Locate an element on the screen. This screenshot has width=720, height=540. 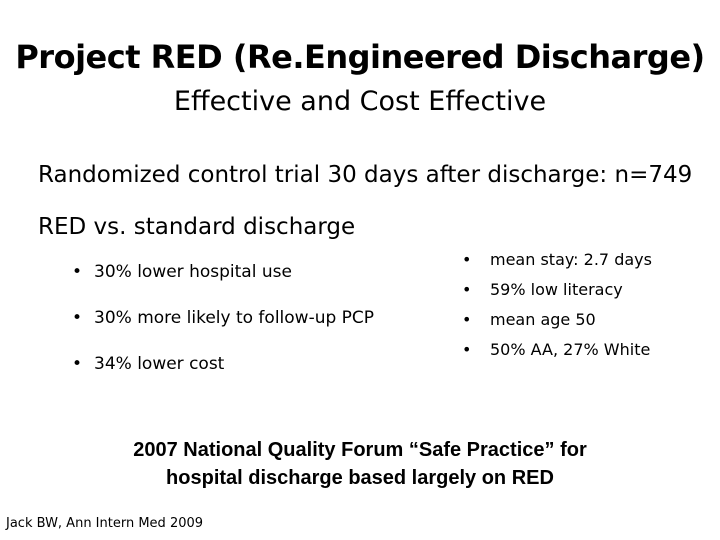
outcome-text: 34% lower cost is located at coordinates (159, 364).